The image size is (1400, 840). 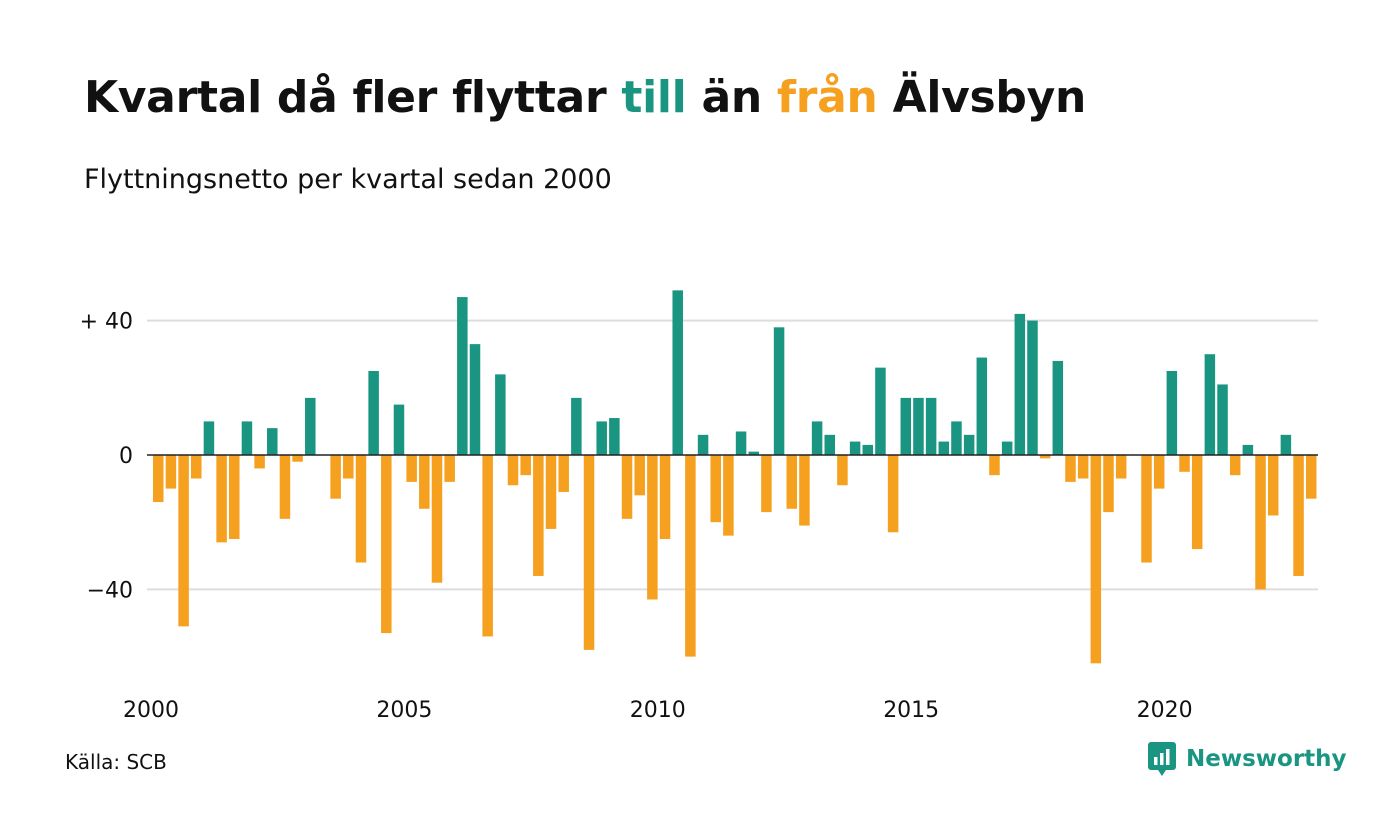 What do you see at coordinates (911, 710) in the screenshot?
I see `x-tick-label: 2015` at bounding box center [911, 710].